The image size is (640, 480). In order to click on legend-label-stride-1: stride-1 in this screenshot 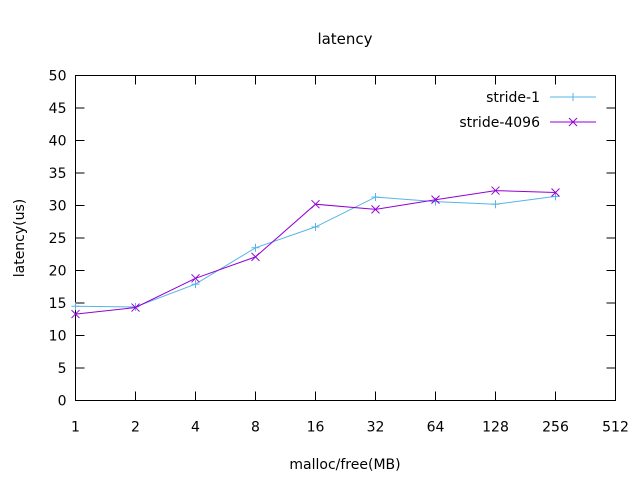, I will do `click(513, 98)`.